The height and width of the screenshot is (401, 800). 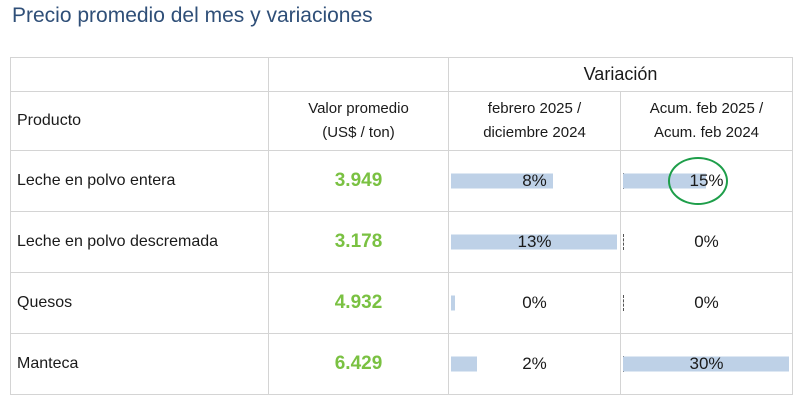 What do you see at coordinates (358, 303) in the screenshot?
I see `valor-cell: 4.932` at bounding box center [358, 303].